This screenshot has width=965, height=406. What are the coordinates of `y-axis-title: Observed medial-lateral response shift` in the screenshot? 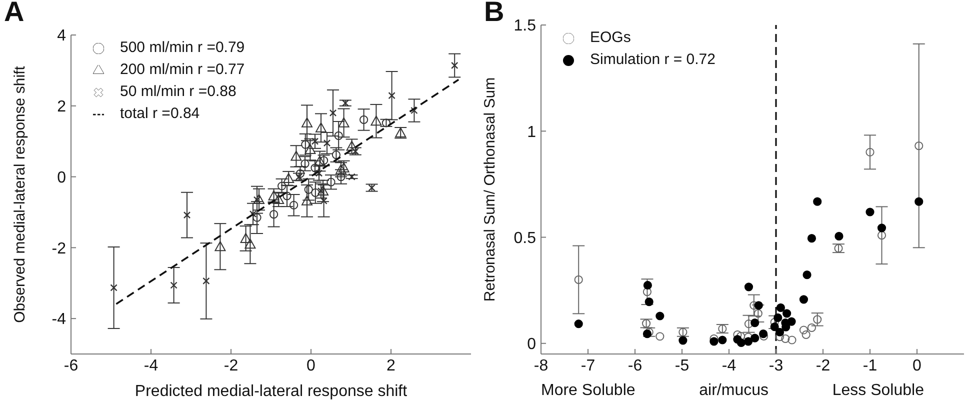 It's located at (19, 194).